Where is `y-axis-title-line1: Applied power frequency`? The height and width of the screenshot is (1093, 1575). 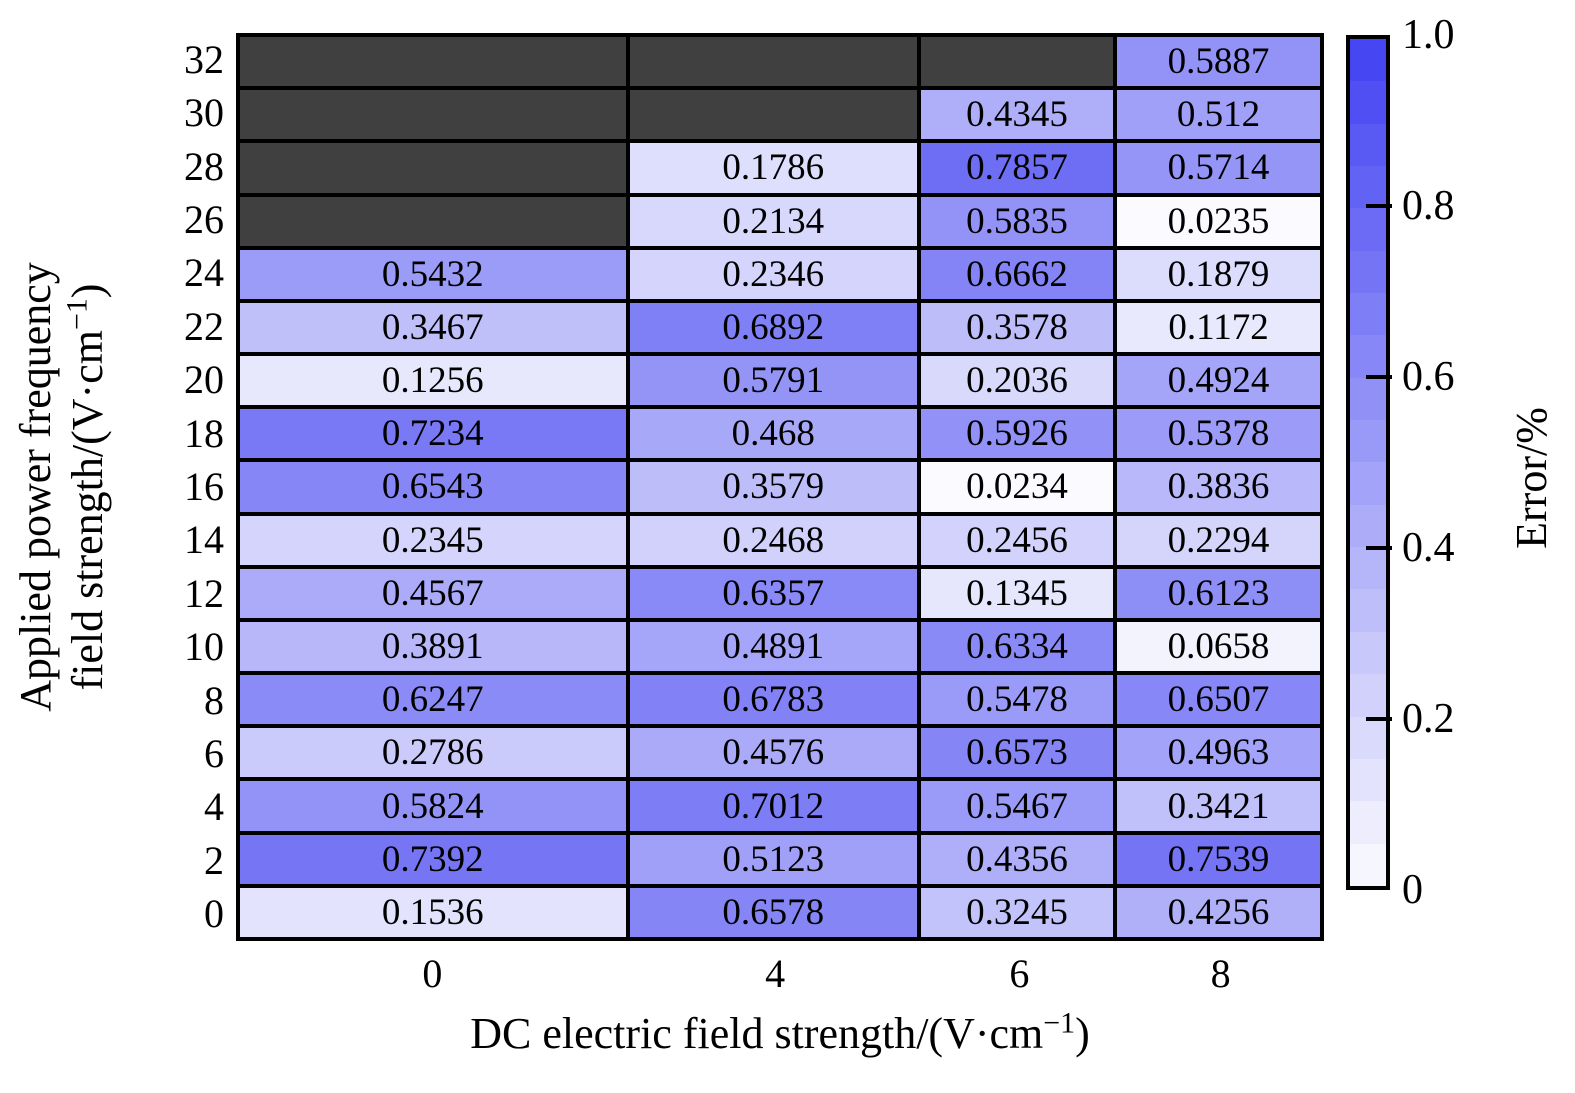 y-axis-title-line1: Applied power frequency is located at coordinates (36, 487).